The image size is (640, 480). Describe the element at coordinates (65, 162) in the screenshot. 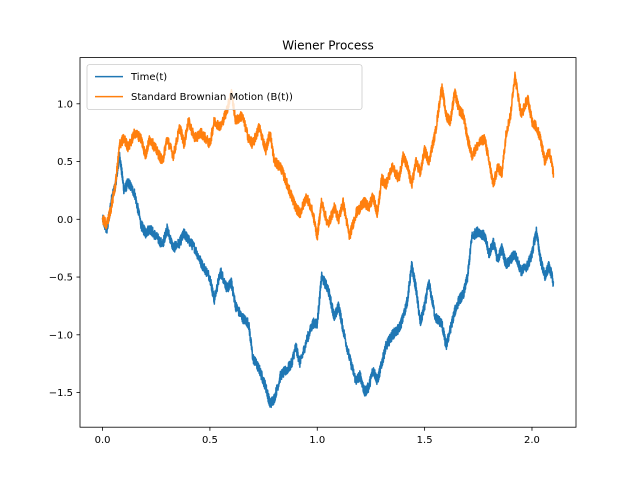

I see `y-tick-label: 0.5` at that location.